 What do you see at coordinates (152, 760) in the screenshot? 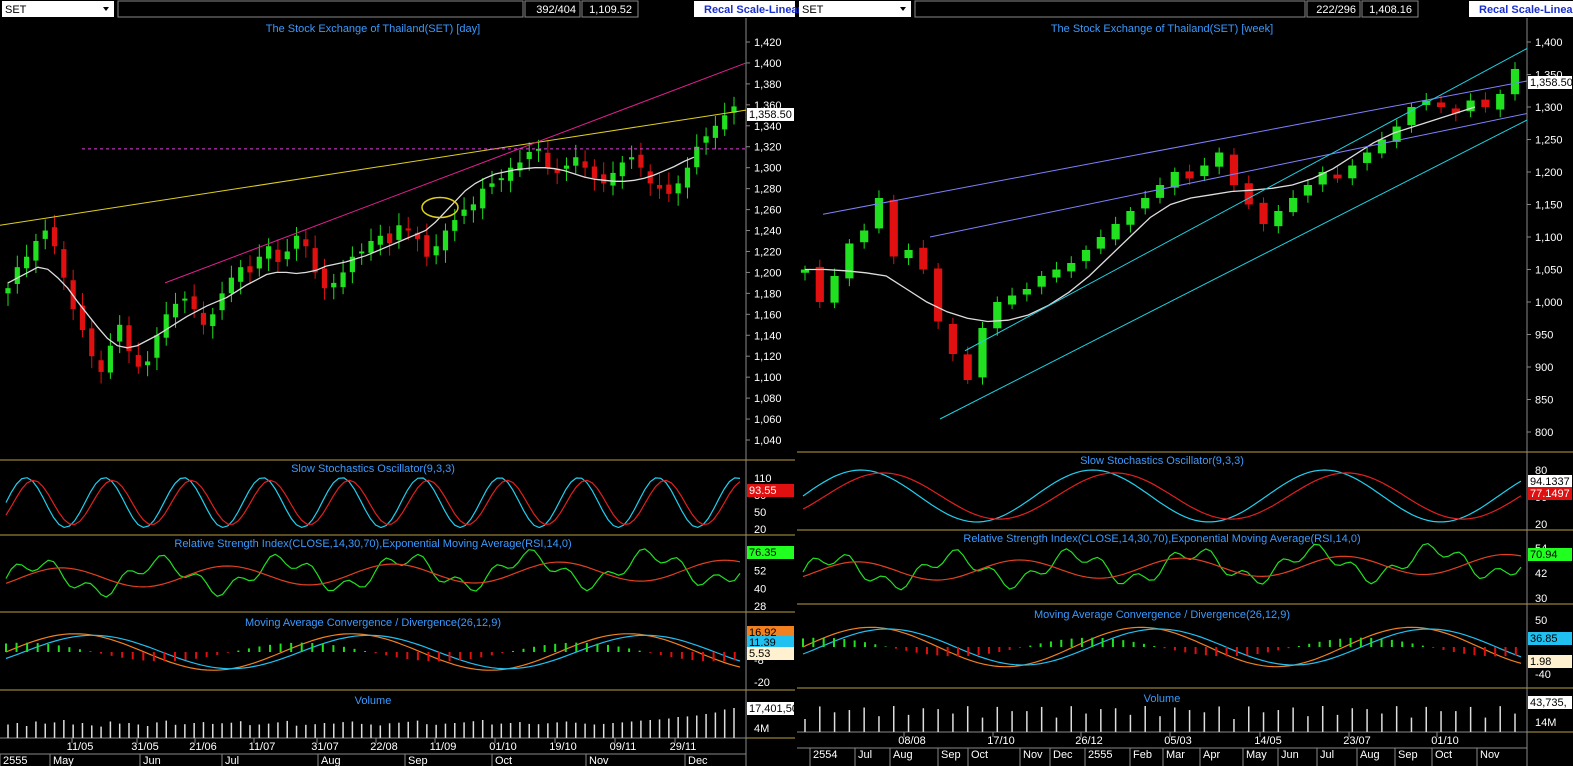
I see `x-month-label: Jun` at bounding box center [152, 760].